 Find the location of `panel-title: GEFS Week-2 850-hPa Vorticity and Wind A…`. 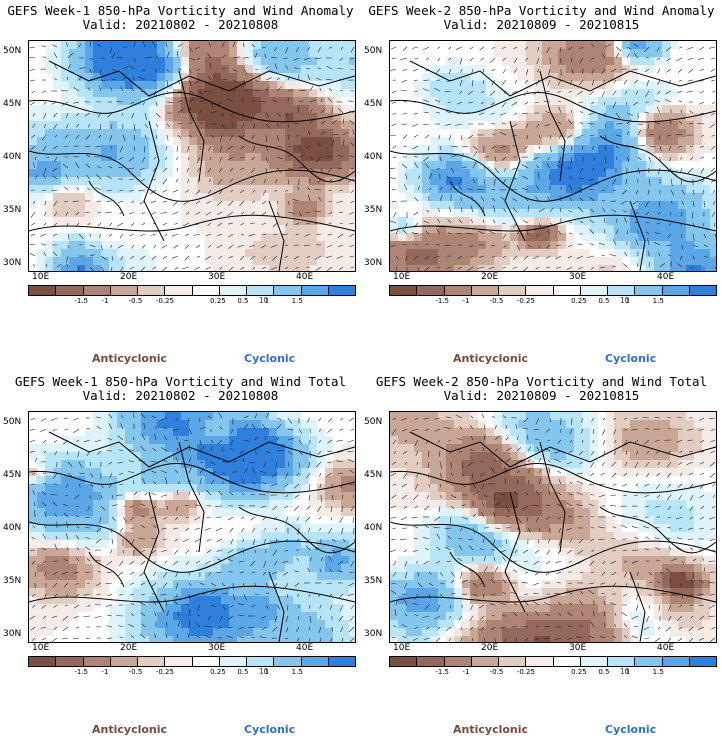

panel-title: GEFS Week-2 850-hPa Vorticity and Wind A… is located at coordinates (541, 10).